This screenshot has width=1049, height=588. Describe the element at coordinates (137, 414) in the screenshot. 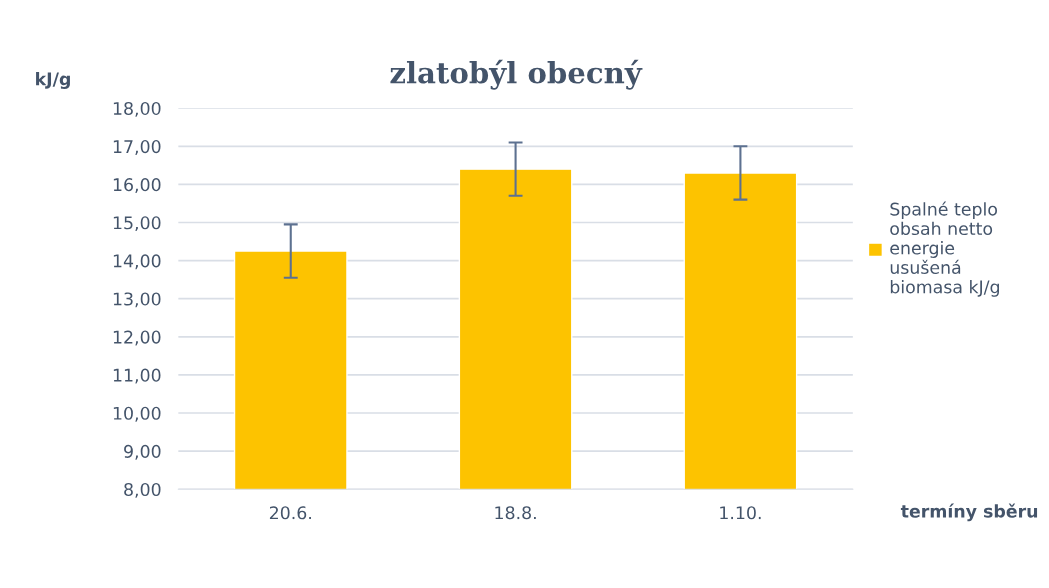

I see `y-tick-label: 10,00` at that location.